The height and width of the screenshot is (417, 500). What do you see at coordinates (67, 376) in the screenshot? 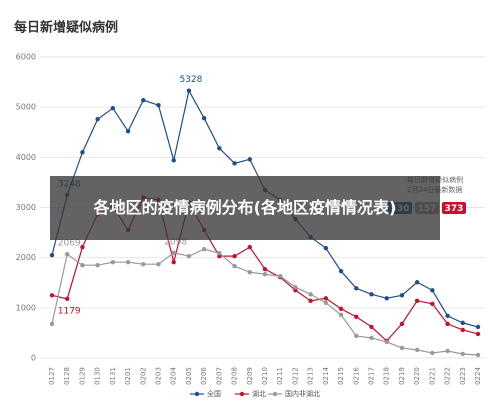
I see `x-tick-label: 0128` at bounding box center [67, 376].